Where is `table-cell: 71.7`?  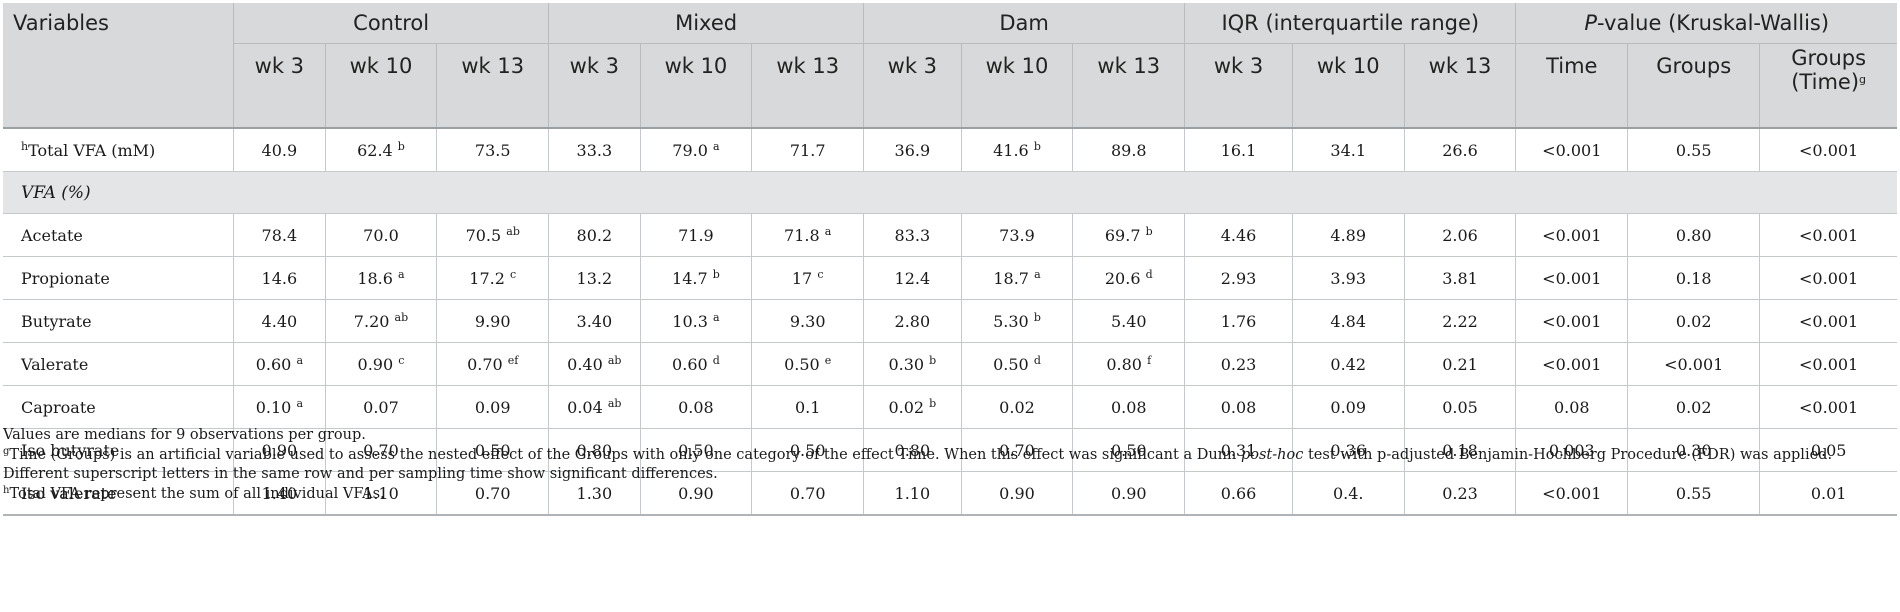
table-cell: 71.7 is located at coordinates (807, 150).